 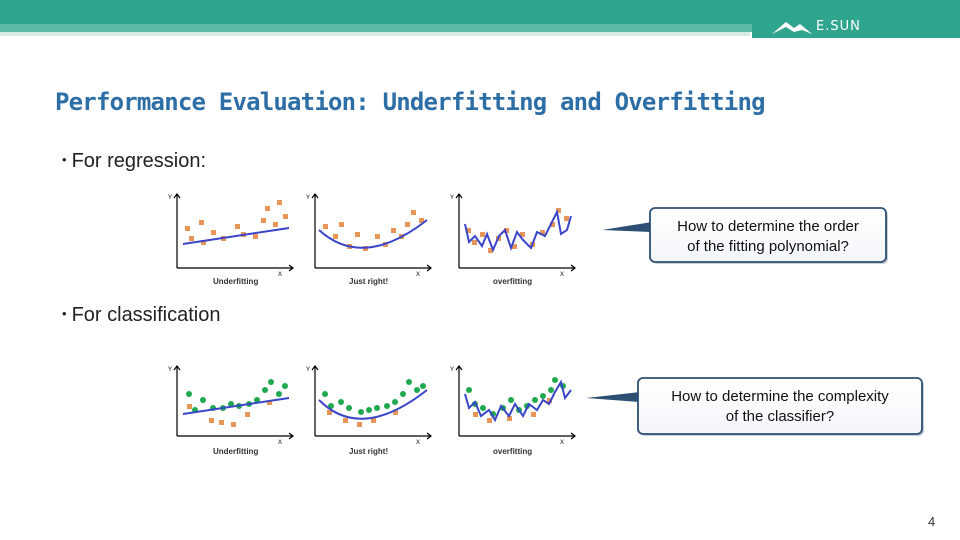 What do you see at coordinates (780, 416) in the screenshot?
I see `callout-line-2: of the classifier?` at bounding box center [780, 416].